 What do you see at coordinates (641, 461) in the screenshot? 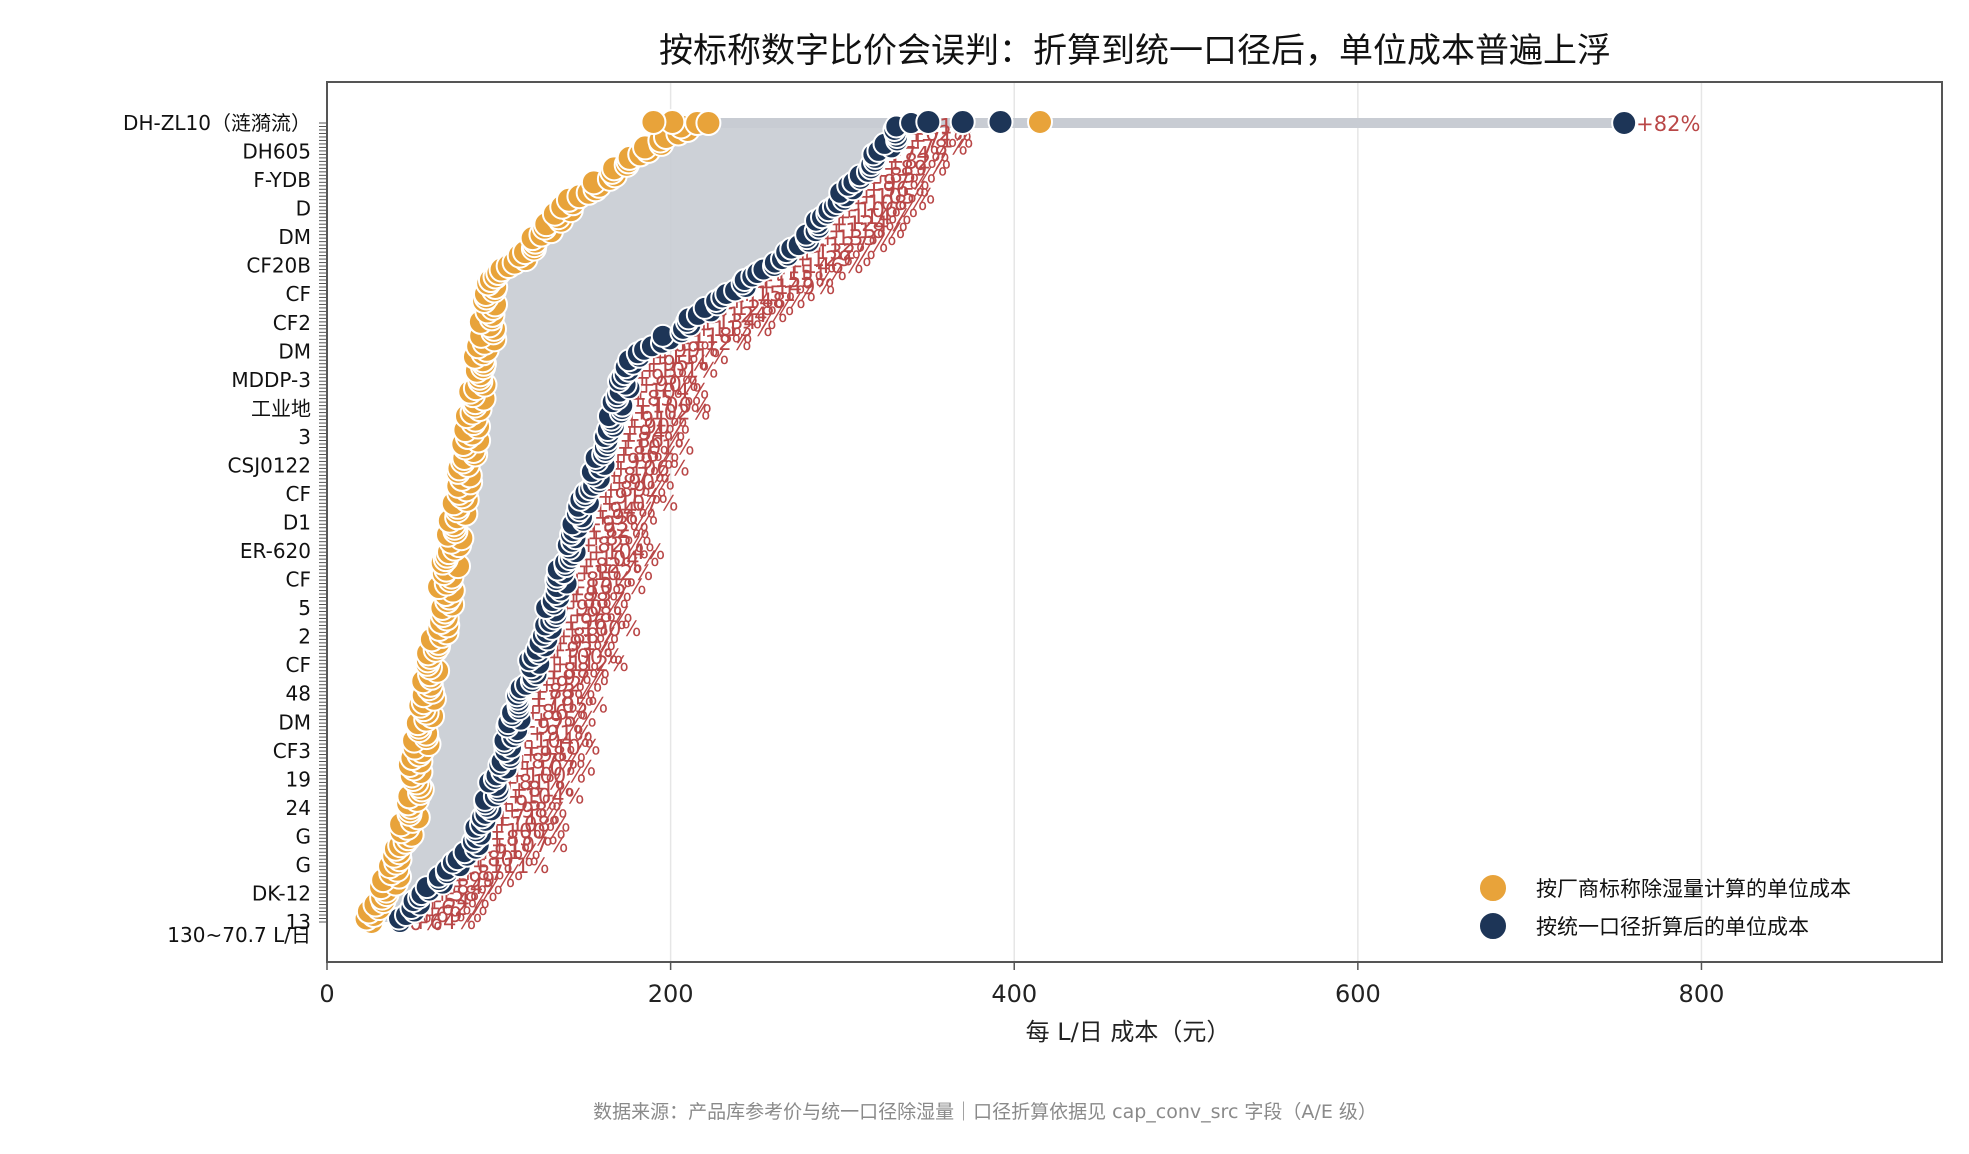
I see `pct-label: +99%` at bounding box center [641, 461].